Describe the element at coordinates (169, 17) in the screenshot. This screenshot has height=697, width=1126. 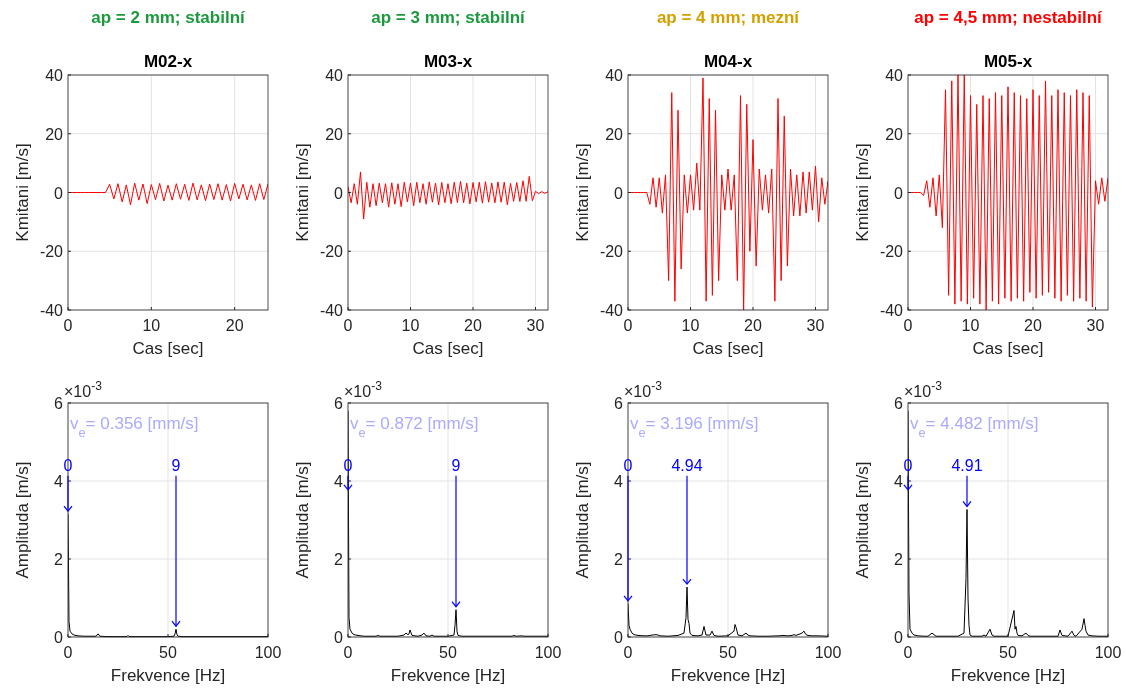
I see `chart-subtitle: ap = 2 mm; stabilní` at that location.